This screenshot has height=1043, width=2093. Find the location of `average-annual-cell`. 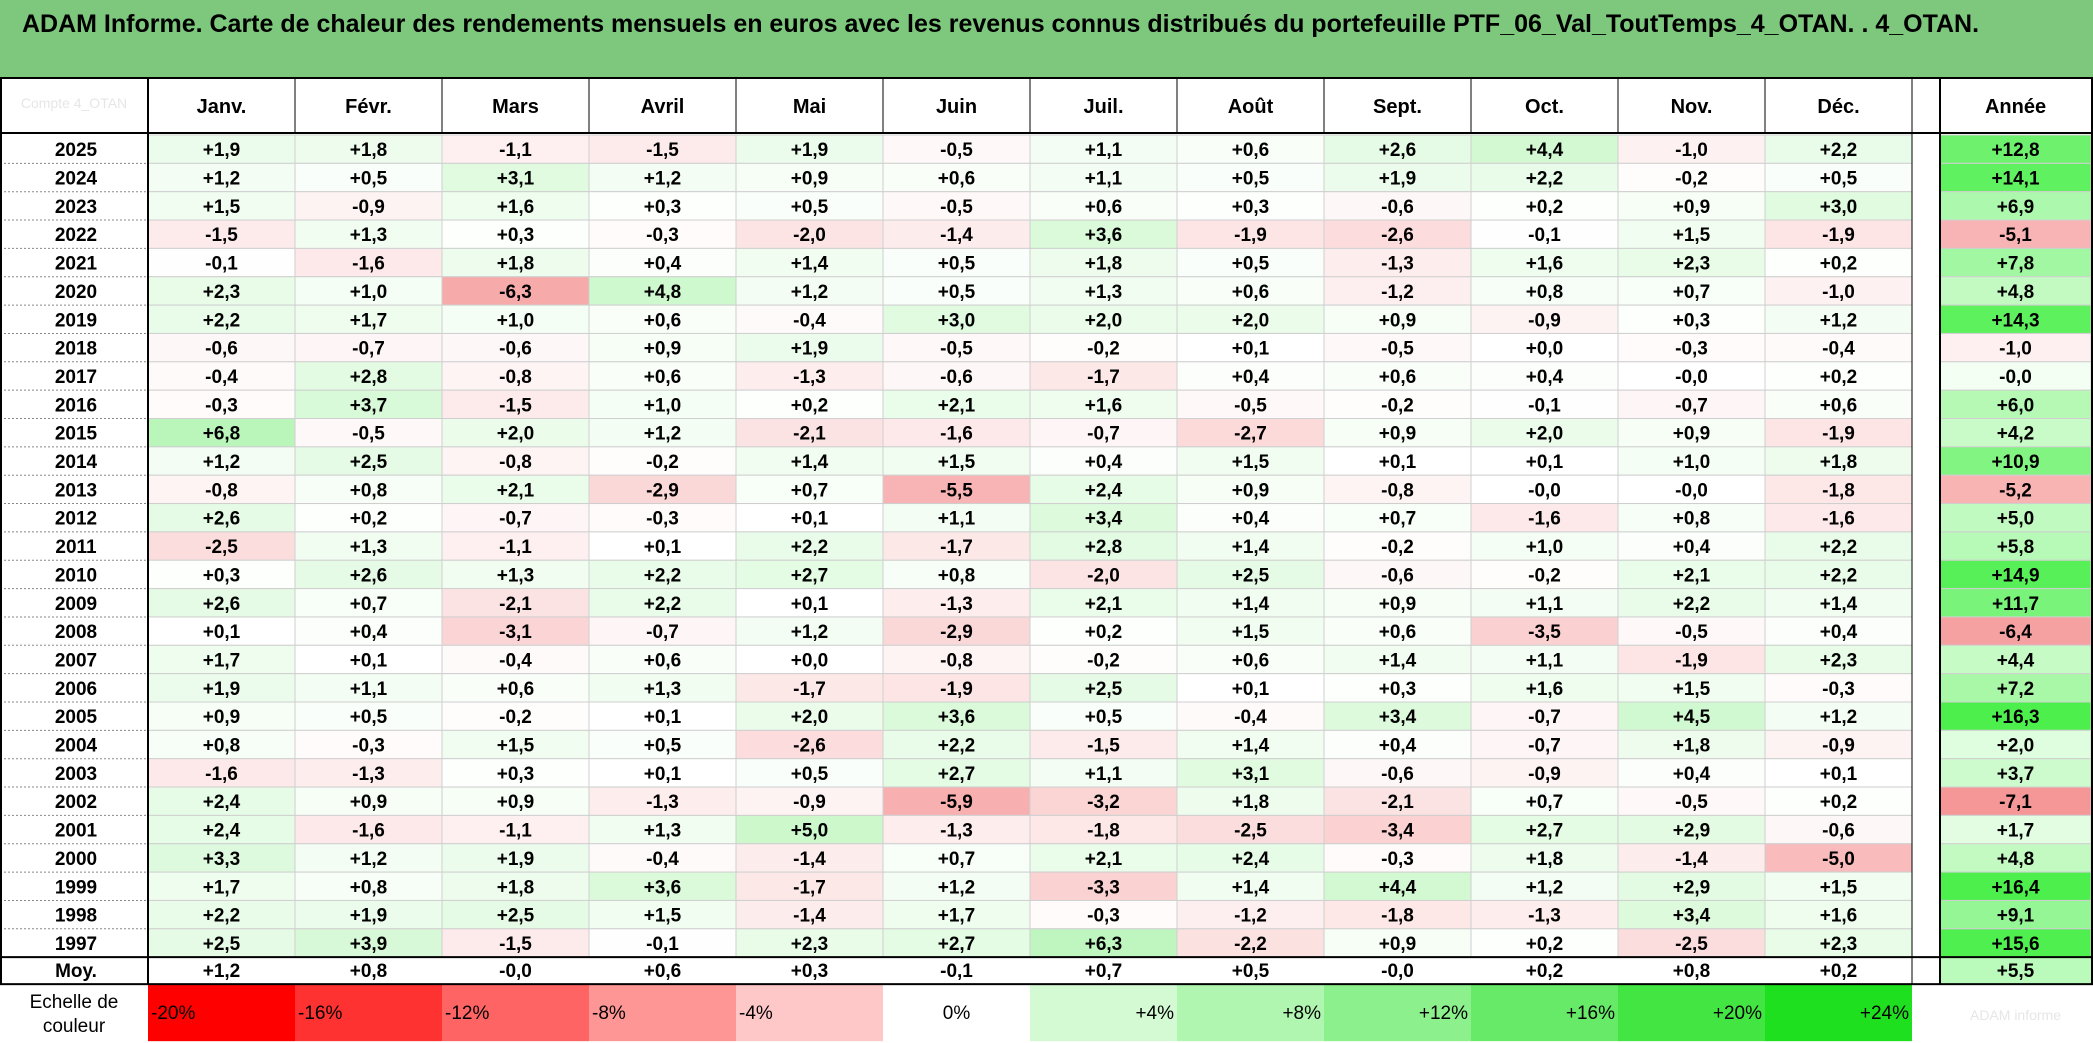

average-annual-cell is located at coordinates (2015, 971).